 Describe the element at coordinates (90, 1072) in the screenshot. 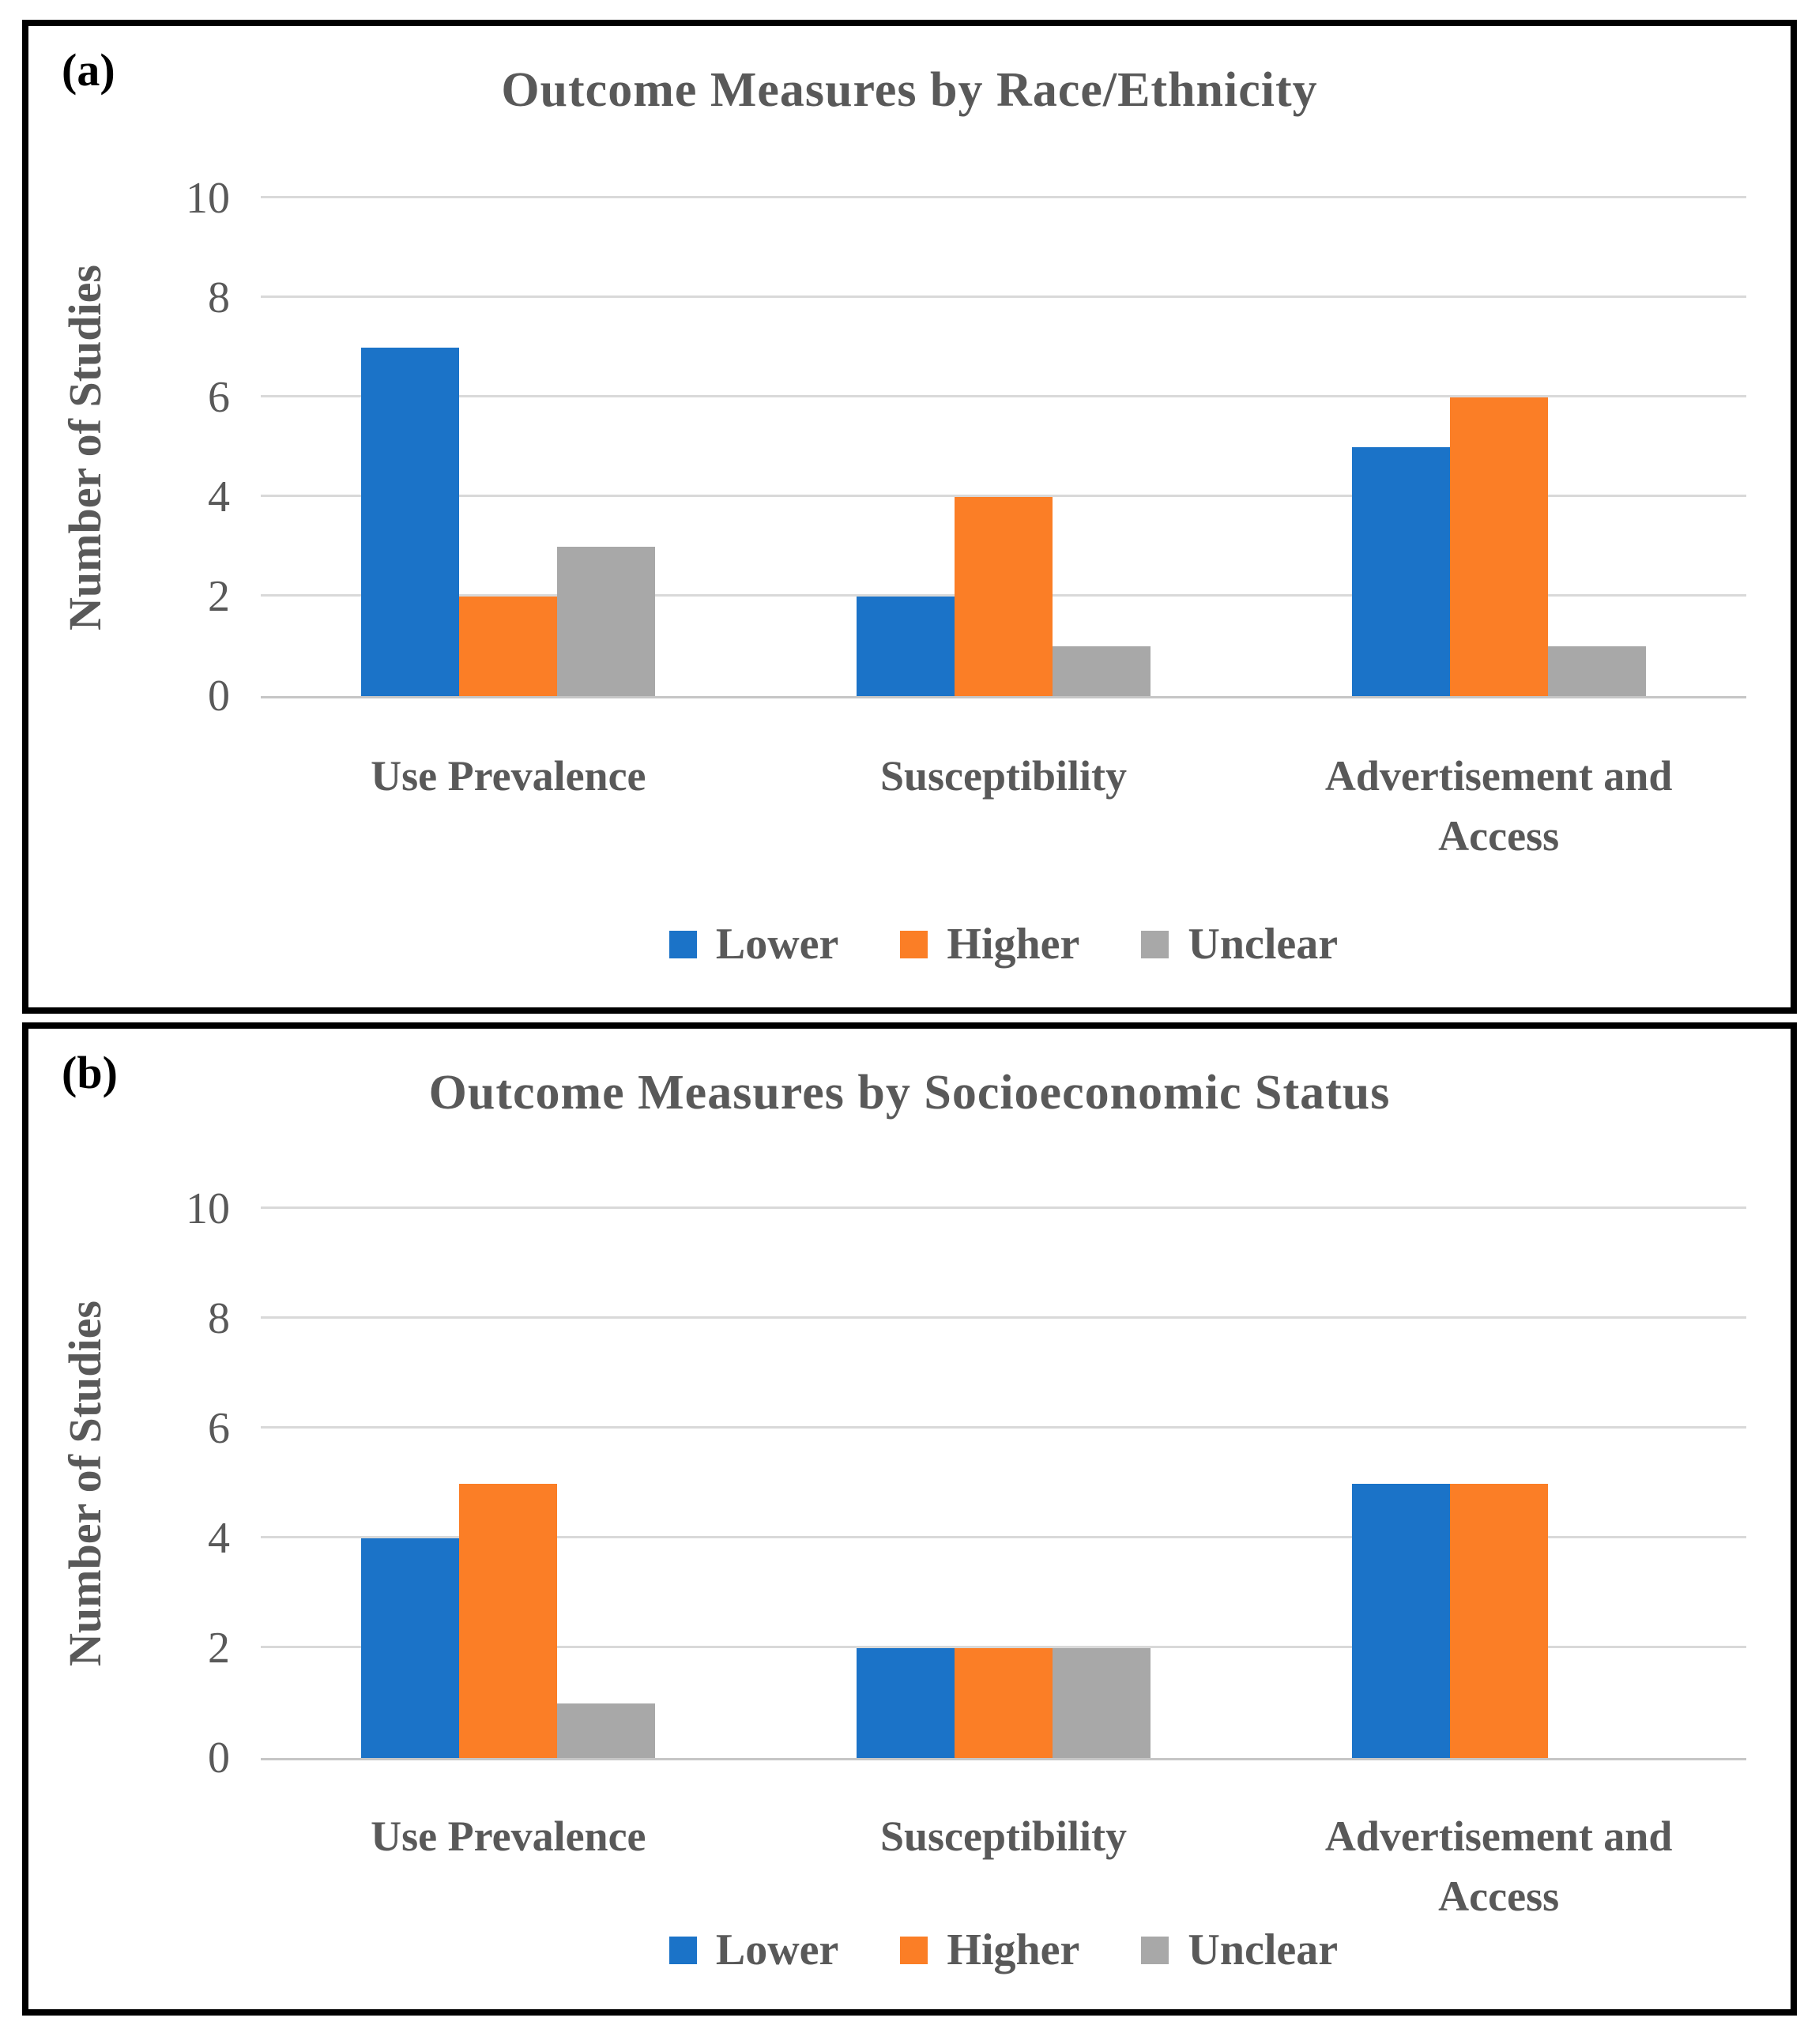

I see `panel-label-b: (b)` at that location.